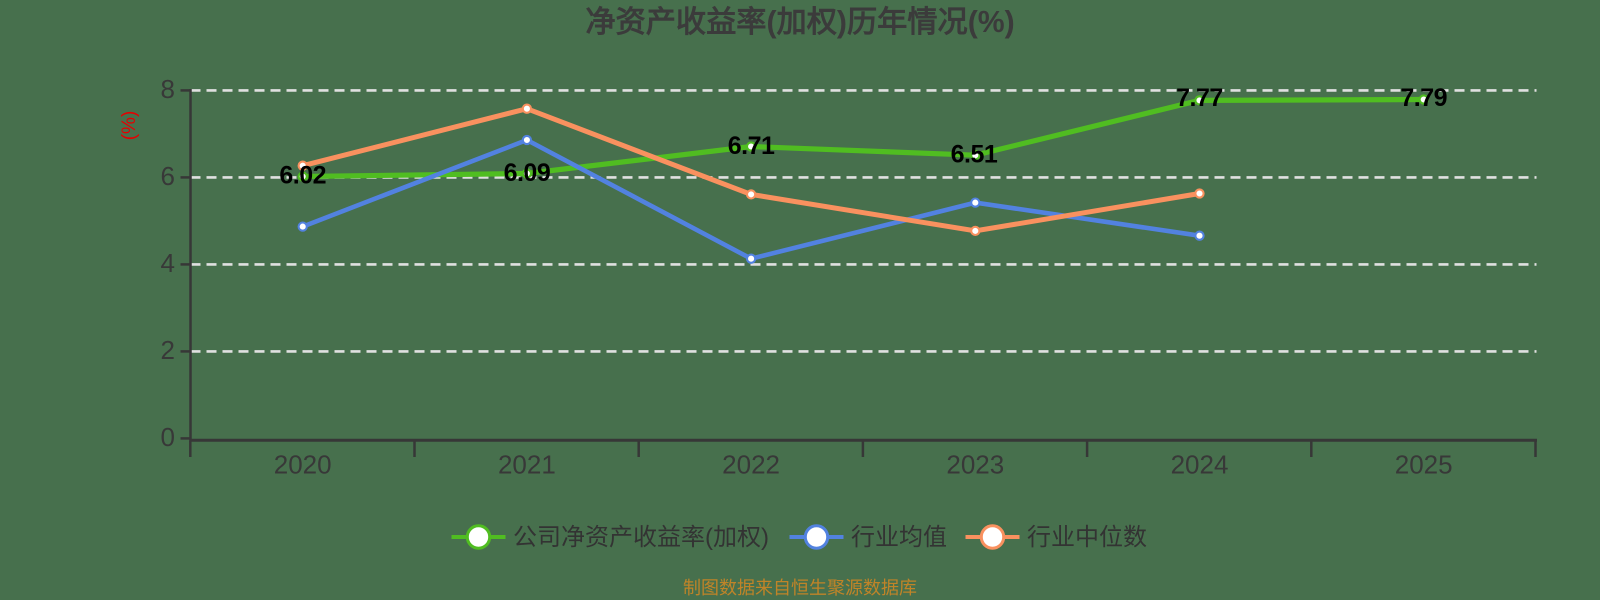  Describe the element at coordinates (1087, 537) in the screenshot. I see `svg-text: 行业中位数` at that location.